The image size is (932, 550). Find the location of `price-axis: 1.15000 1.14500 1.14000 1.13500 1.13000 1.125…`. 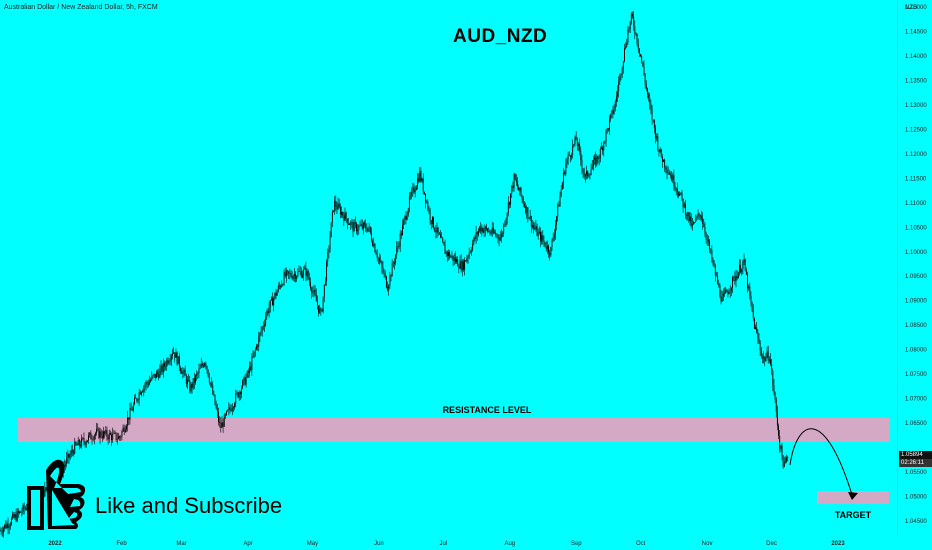

price-axis: 1.15000 1.14500 1.14000 1.13500 1.13000 1.125… is located at coordinates (916, 265).